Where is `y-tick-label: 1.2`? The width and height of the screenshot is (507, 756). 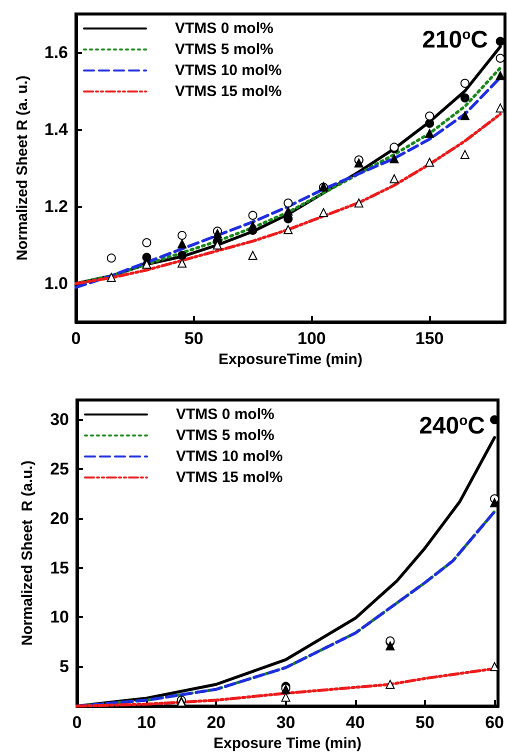
y-tick-label: 1.2 is located at coordinates (56, 206).